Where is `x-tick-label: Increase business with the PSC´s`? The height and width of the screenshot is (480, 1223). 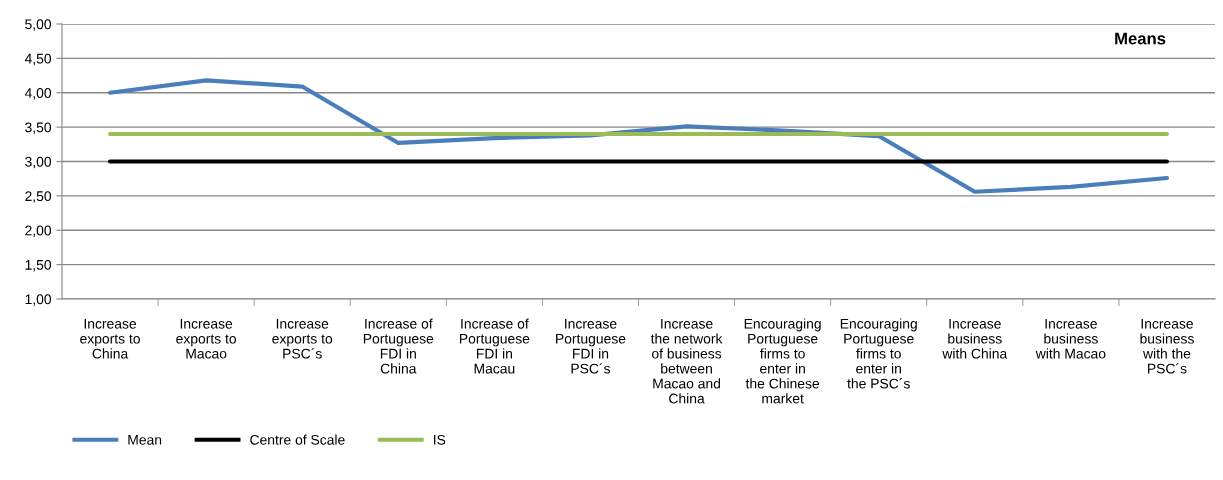
x-tick-label: Increase business with the PSC´s is located at coordinates (1167, 346).